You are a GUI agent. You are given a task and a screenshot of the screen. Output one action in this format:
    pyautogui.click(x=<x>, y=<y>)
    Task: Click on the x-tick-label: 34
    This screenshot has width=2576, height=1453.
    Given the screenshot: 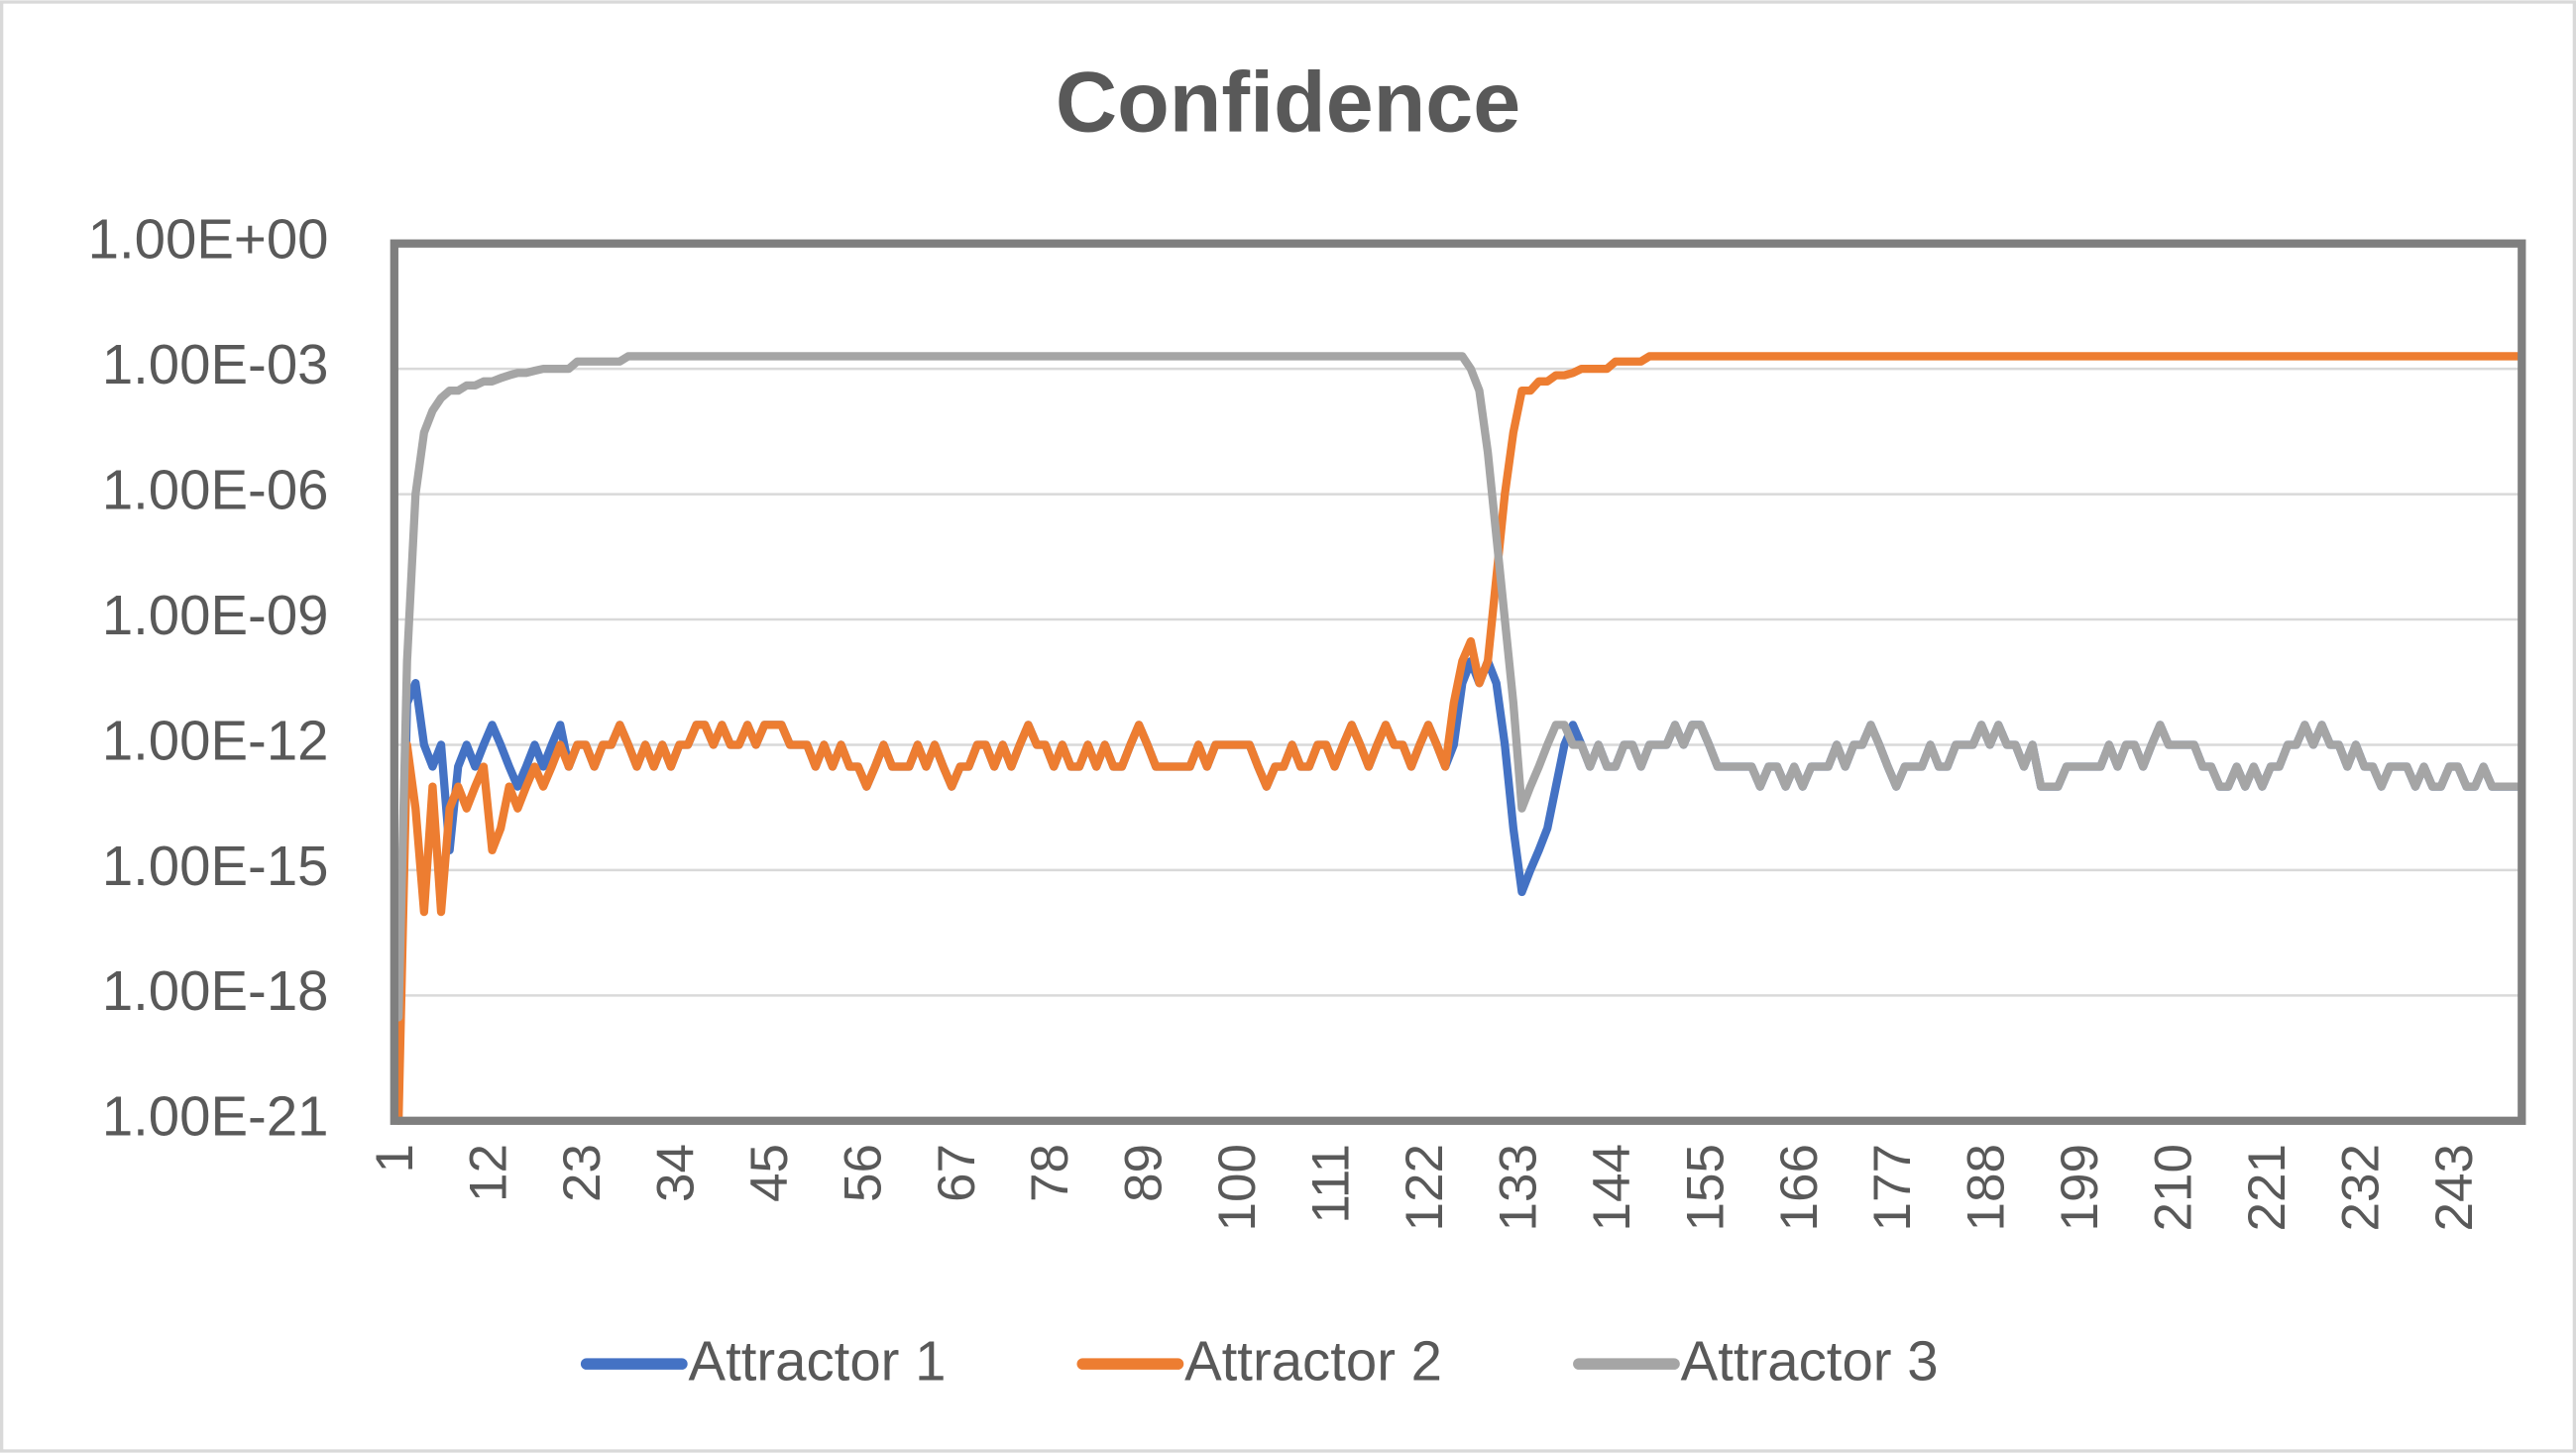 What is the action you would take?
    pyautogui.click(x=675, y=1173)
    